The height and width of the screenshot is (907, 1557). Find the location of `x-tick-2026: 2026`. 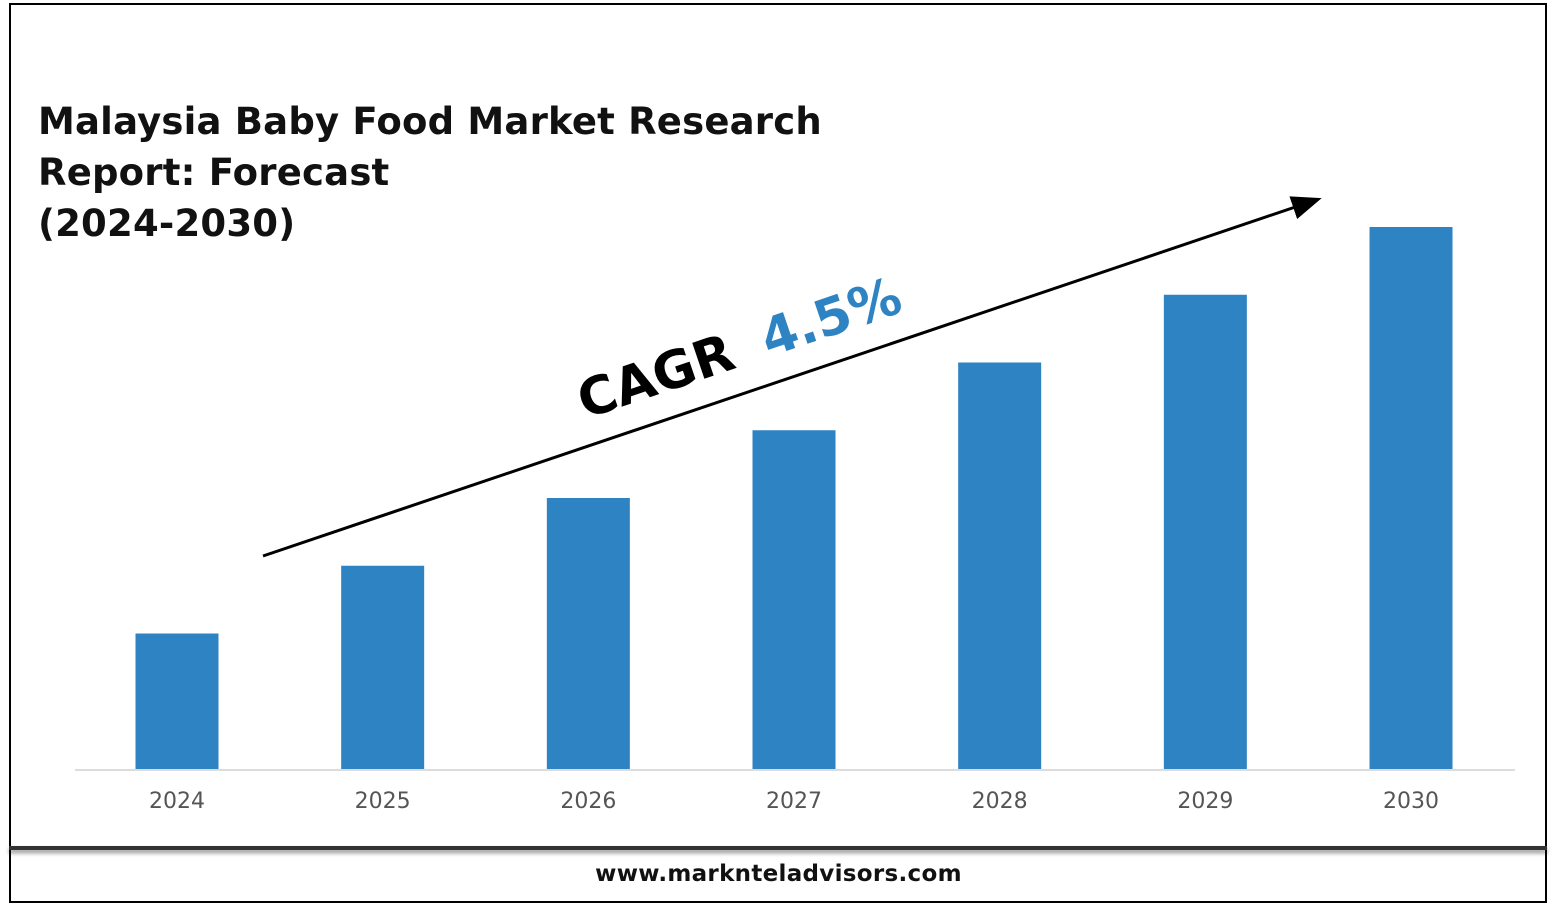

x-tick-2026: 2026 is located at coordinates (588, 801).